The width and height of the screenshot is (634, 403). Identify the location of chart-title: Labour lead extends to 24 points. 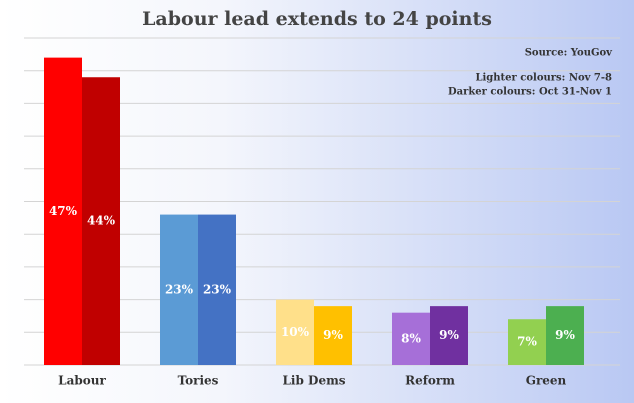
(317, 19).